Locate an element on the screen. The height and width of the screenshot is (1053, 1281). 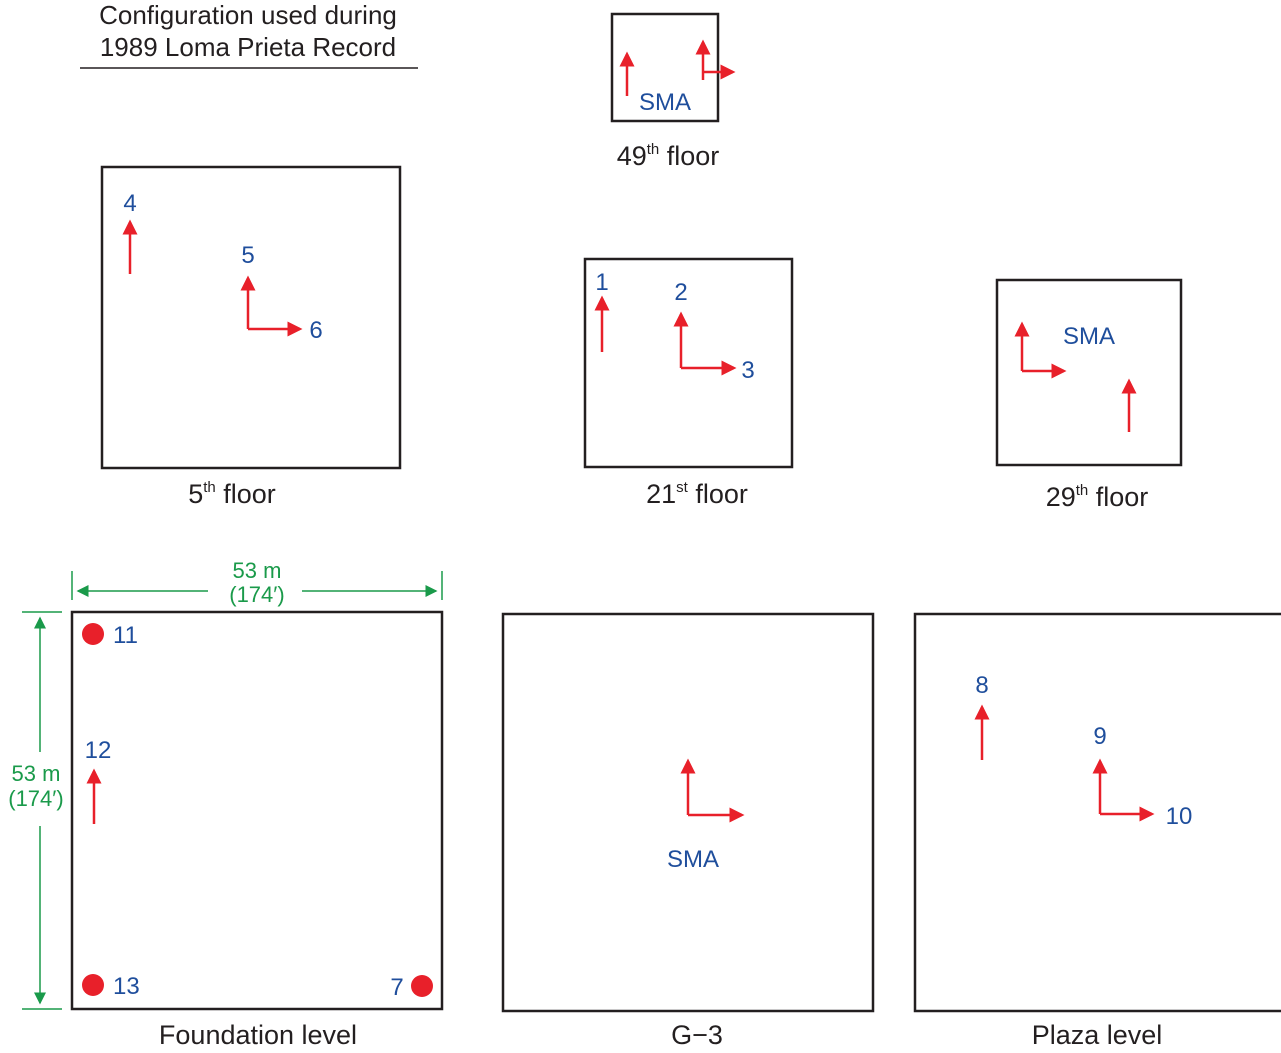
floor-21-outline is located at coordinates (688, 363).